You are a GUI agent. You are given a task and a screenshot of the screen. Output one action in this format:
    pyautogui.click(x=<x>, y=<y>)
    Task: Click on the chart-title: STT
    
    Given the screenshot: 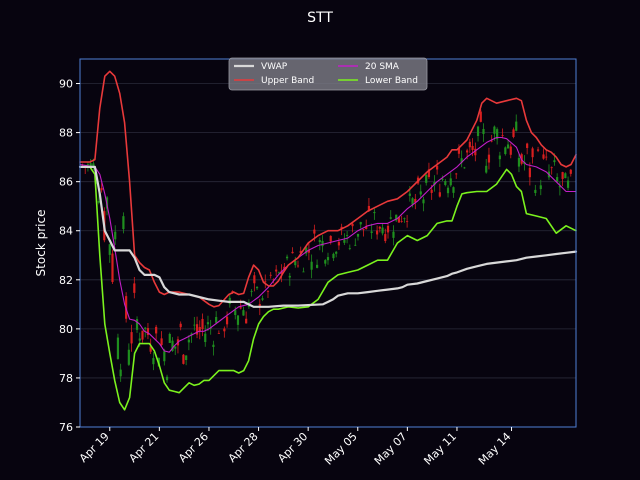 What is the action you would take?
    pyautogui.click(x=320, y=18)
    